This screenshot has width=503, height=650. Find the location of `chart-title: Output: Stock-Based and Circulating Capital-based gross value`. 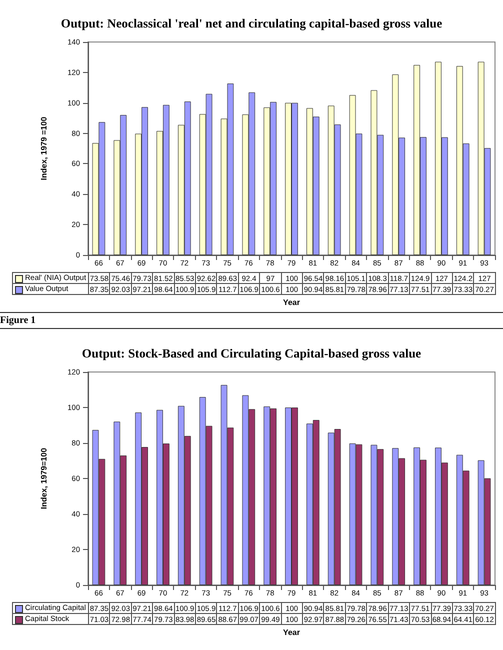

chart-title: Output: Stock-Based and Circulating Capital-based gross value is located at coordinates (252, 353).